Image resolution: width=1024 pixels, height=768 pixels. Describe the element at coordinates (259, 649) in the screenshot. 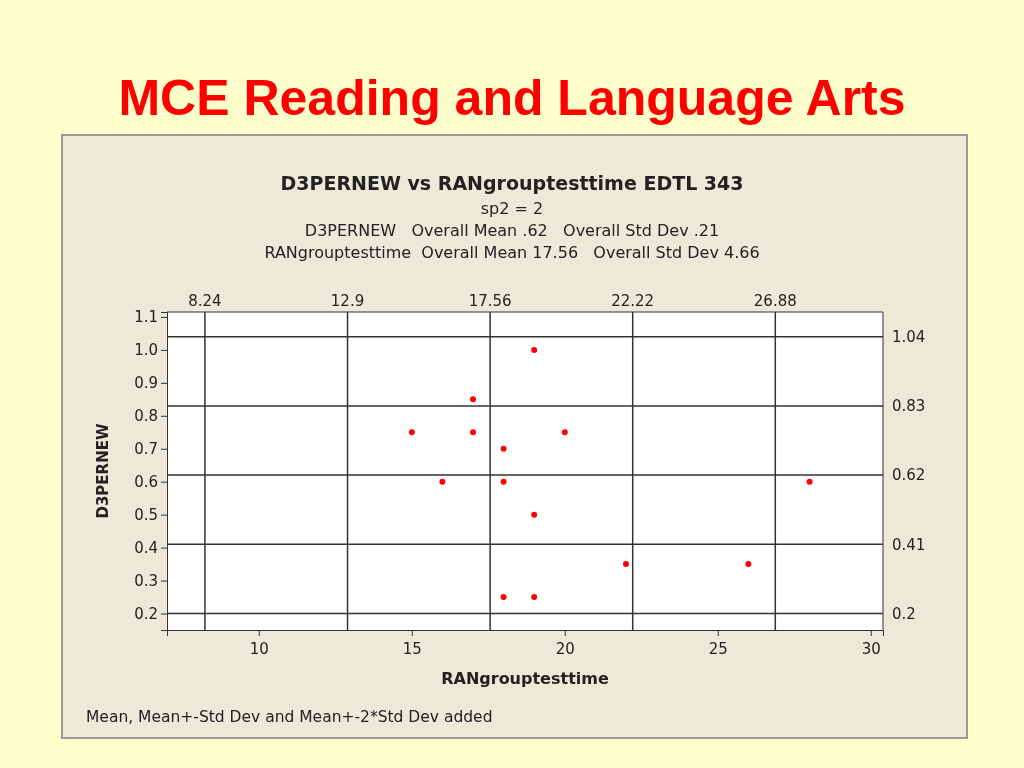

I see `x-tick-label: 10` at that location.